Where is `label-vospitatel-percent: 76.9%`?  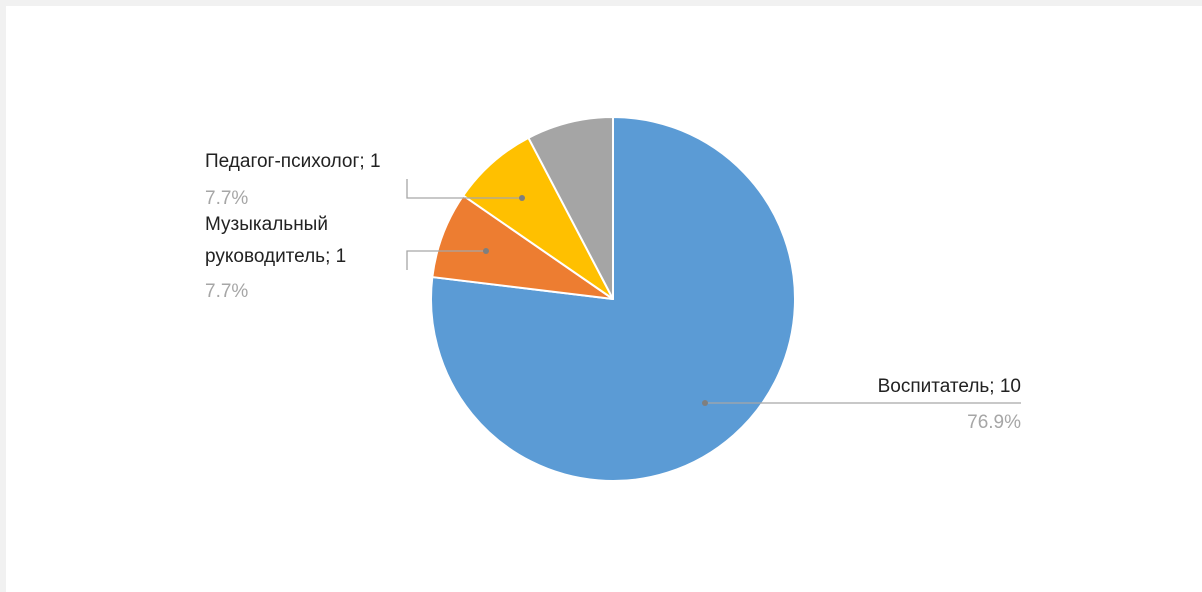
label-vospitatel-percent: 76.9% is located at coordinates (994, 422).